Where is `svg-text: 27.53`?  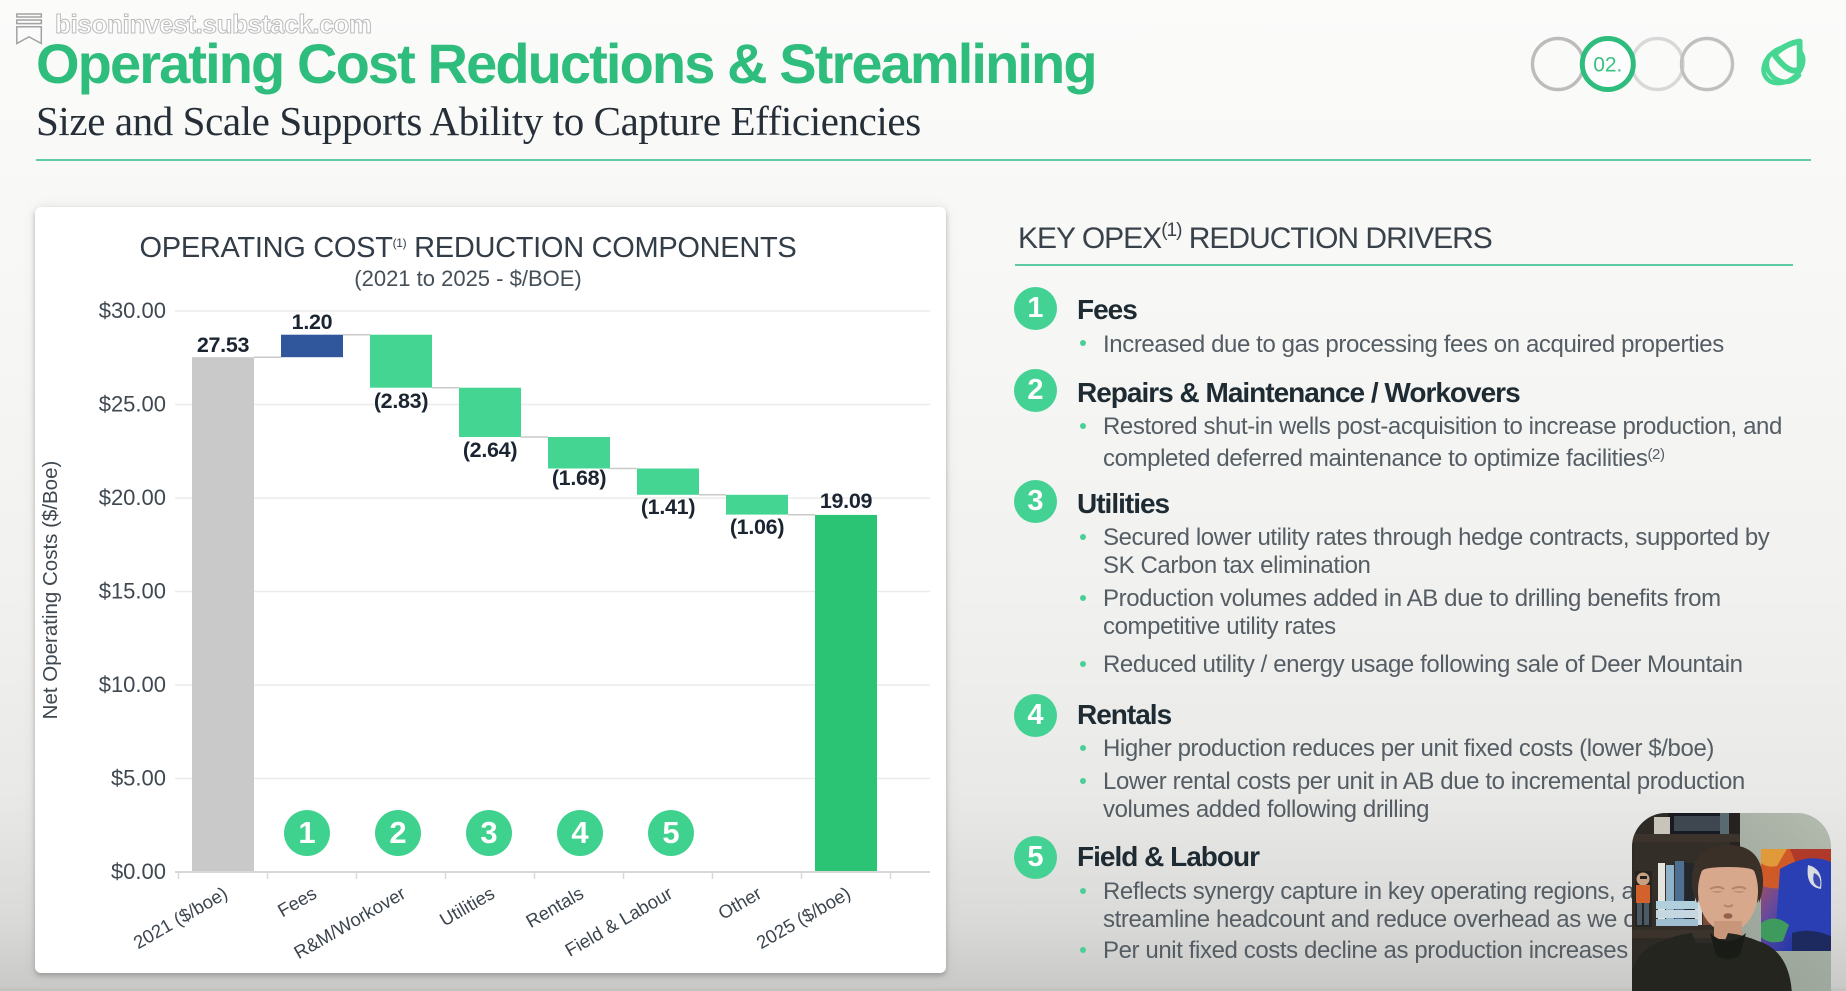
svg-text: 27.53 is located at coordinates (223, 345).